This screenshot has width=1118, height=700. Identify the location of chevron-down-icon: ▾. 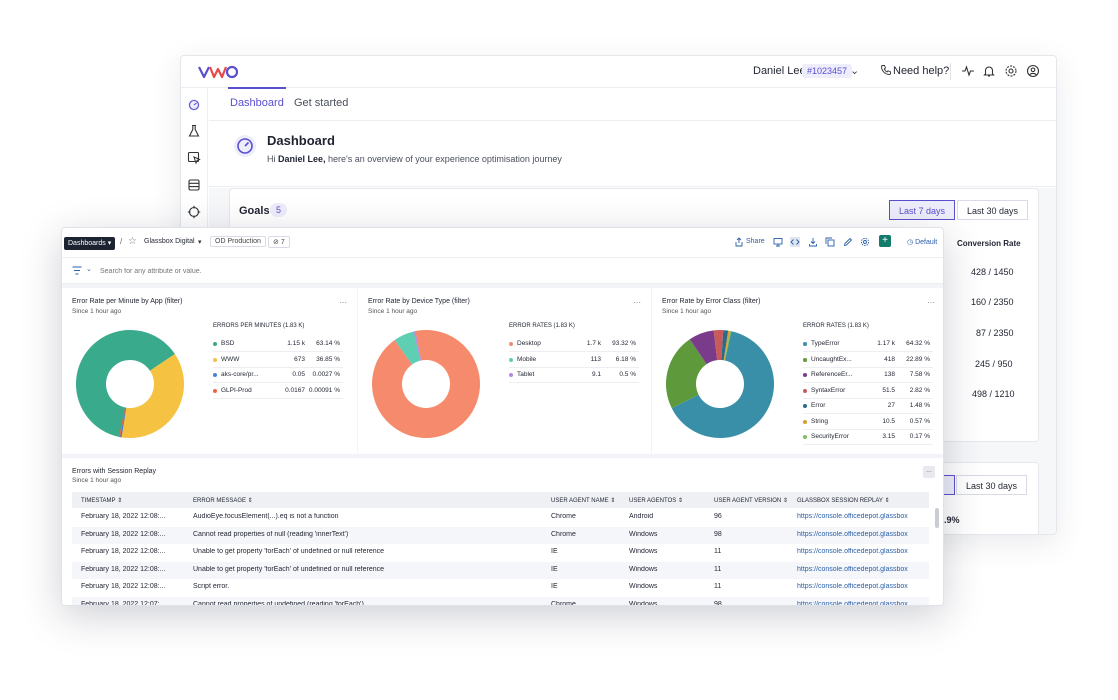
(200, 242).